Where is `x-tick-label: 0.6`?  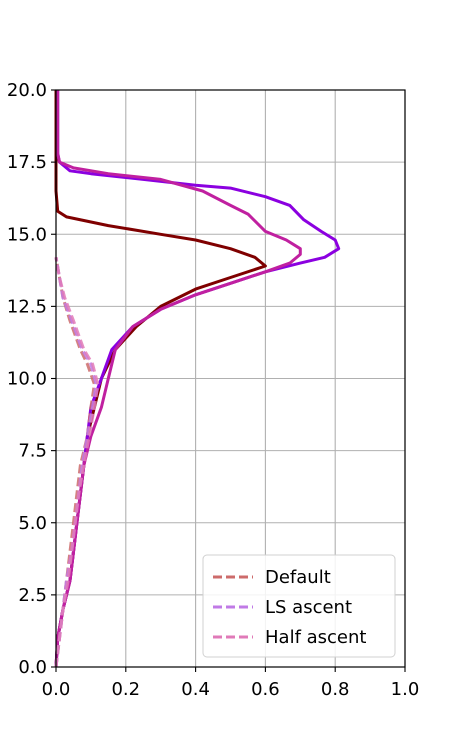
x-tick-label: 0.6 is located at coordinates (265, 689).